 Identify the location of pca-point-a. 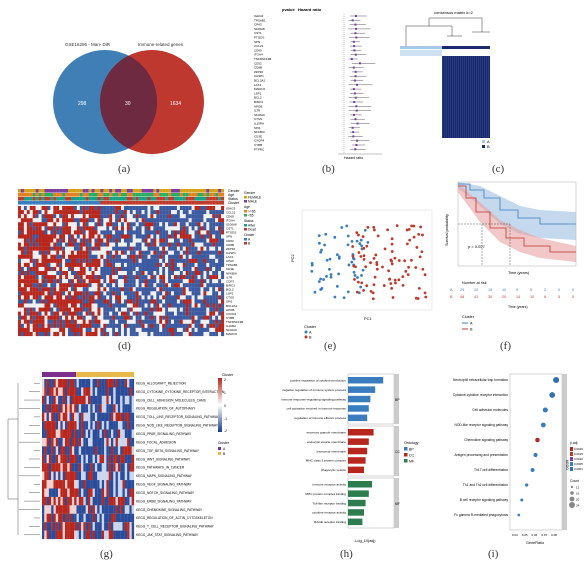
(361, 275).